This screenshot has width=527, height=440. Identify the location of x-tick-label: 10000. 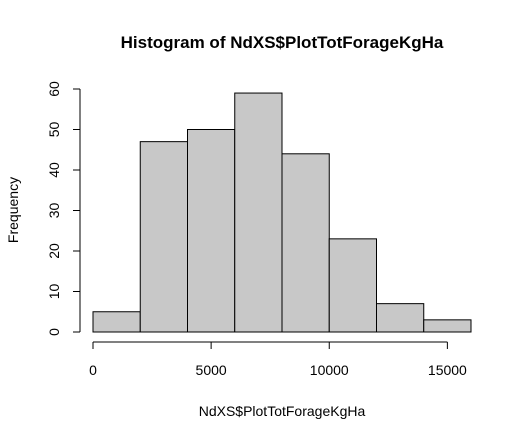
(329, 370).